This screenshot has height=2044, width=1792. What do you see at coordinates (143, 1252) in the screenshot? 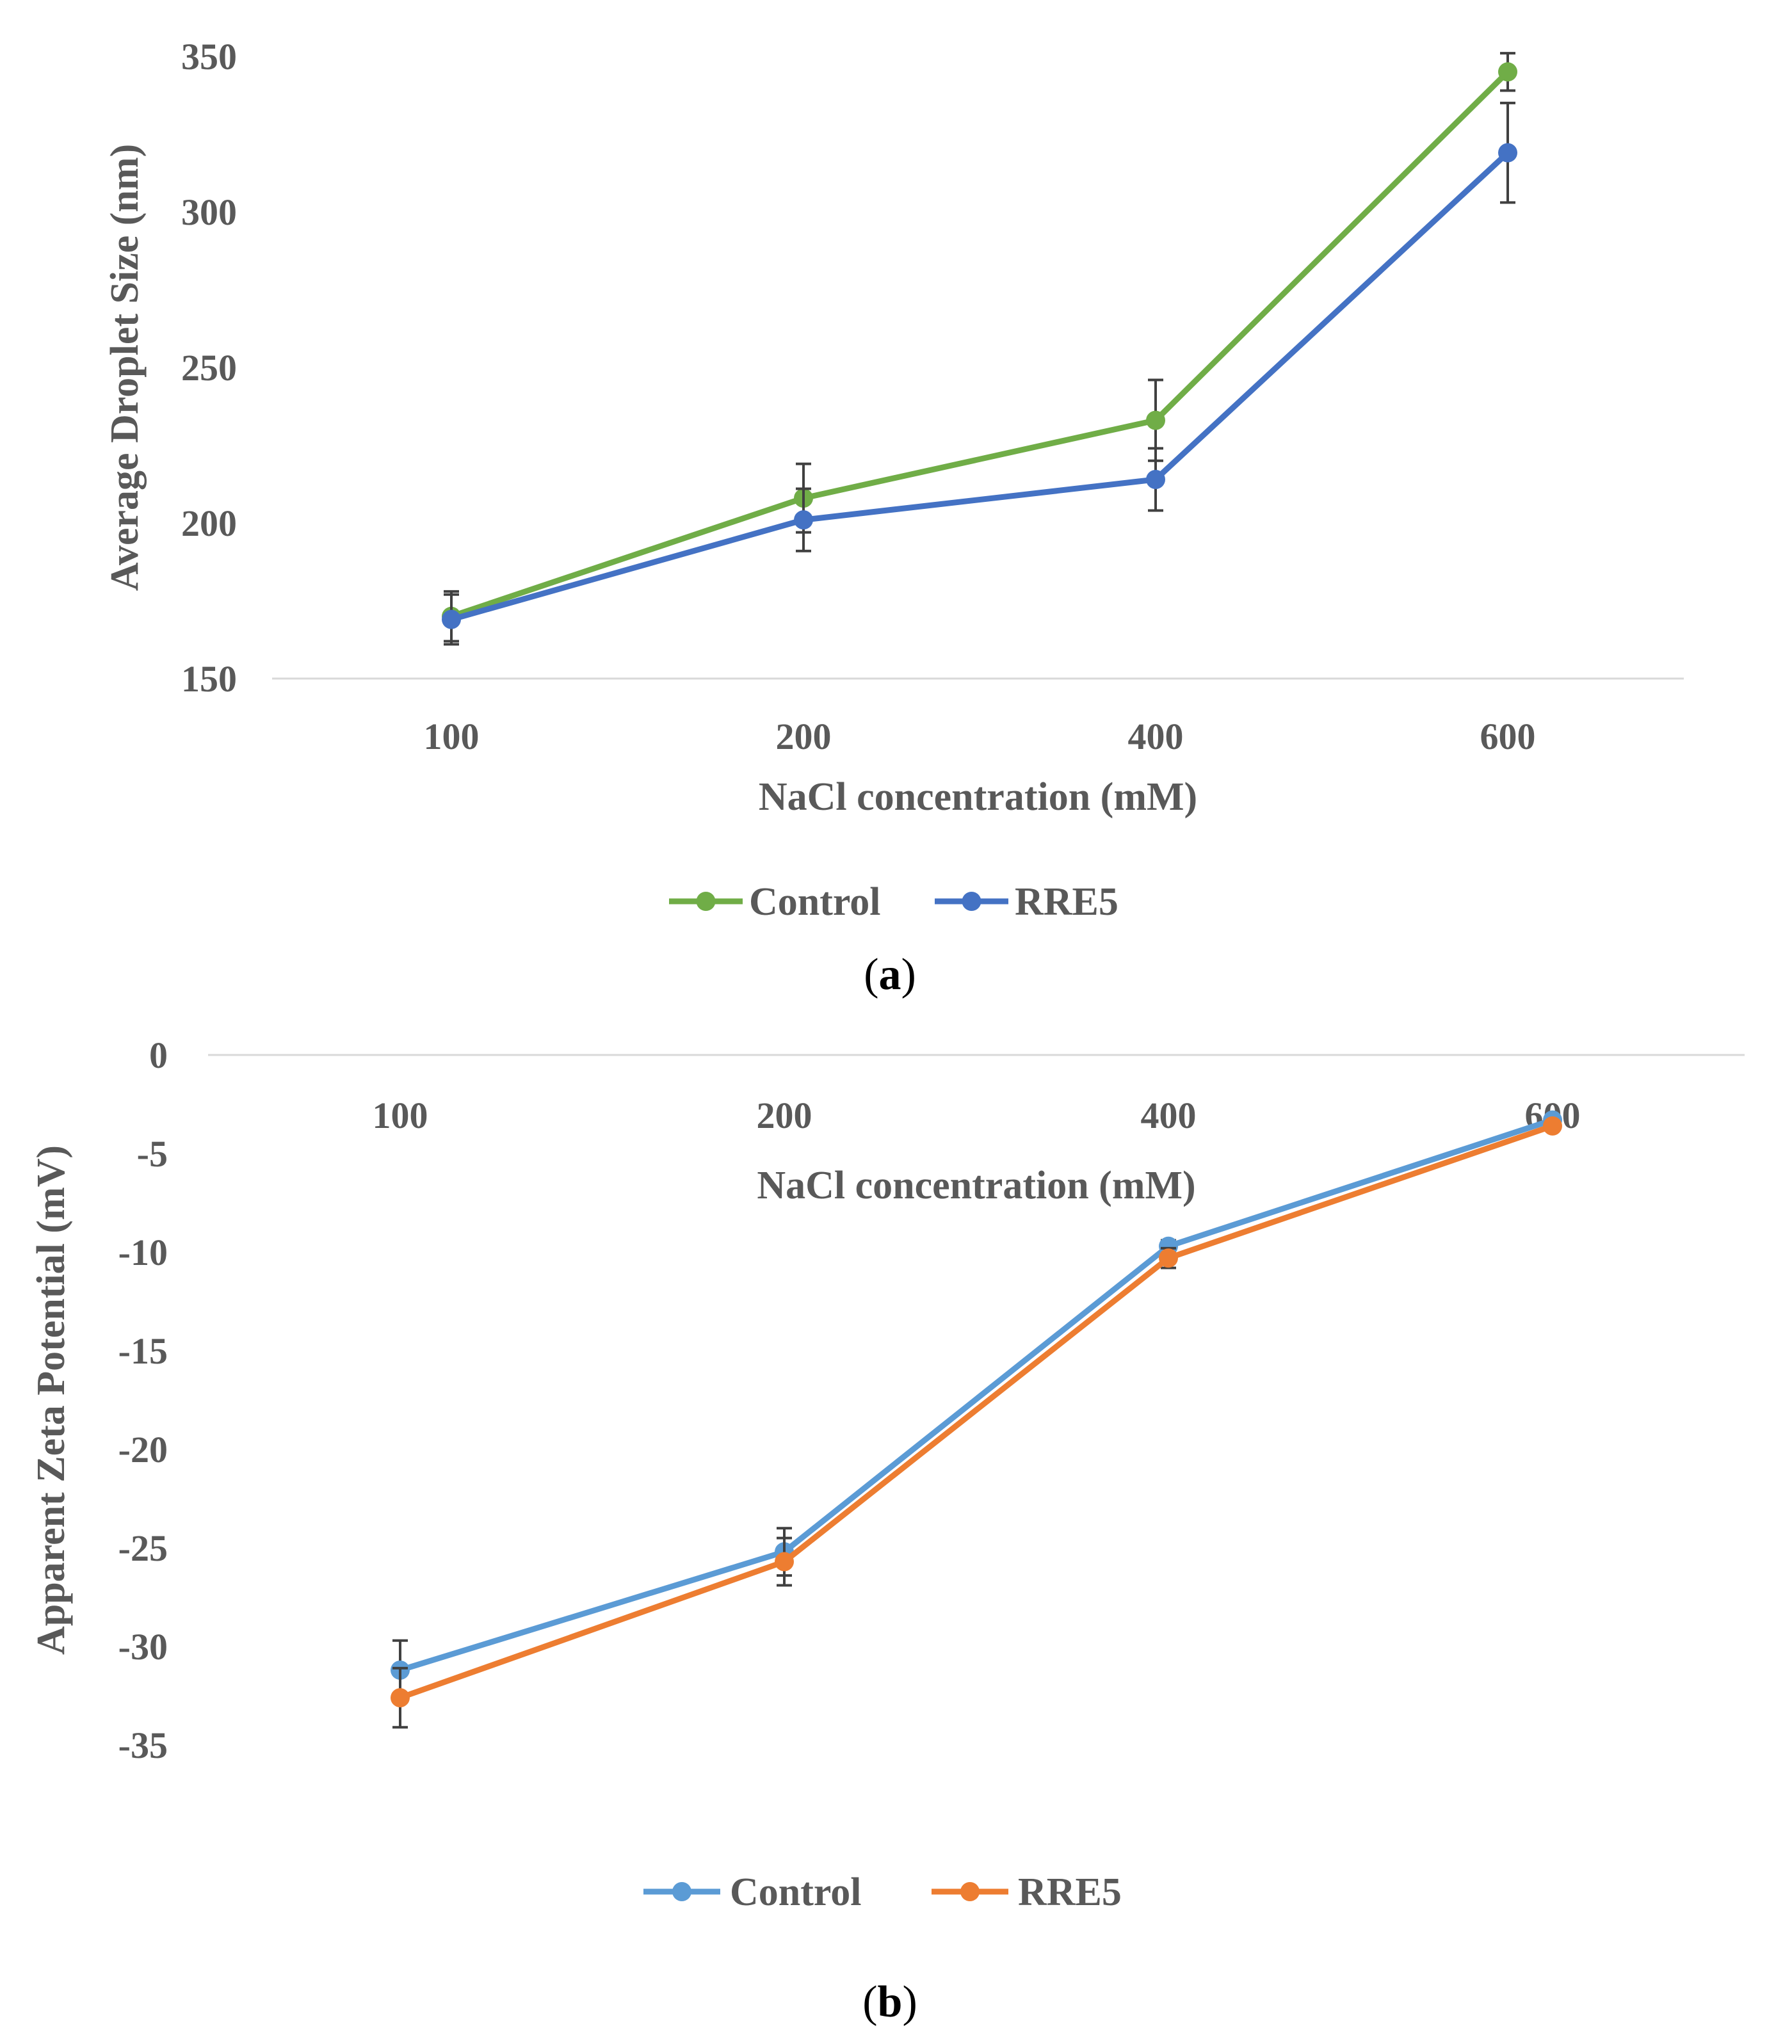
I see `y-tick-label: -10` at bounding box center [143, 1252].